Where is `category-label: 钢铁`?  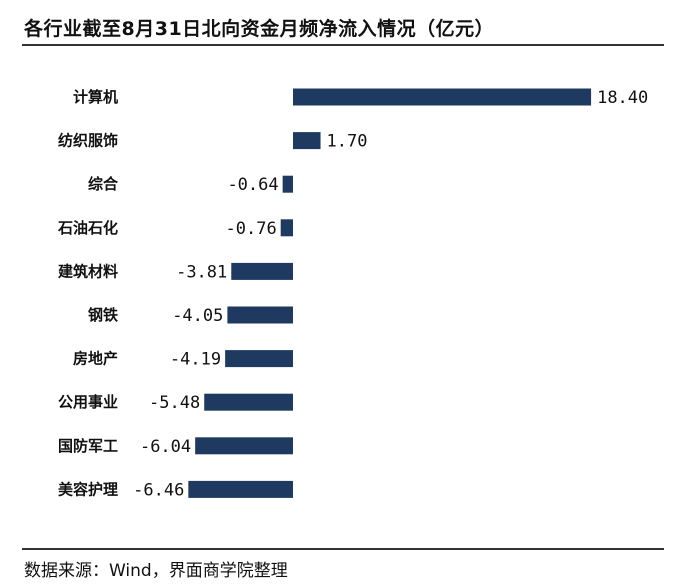 category-label: 钢铁 is located at coordinates (103, 315).